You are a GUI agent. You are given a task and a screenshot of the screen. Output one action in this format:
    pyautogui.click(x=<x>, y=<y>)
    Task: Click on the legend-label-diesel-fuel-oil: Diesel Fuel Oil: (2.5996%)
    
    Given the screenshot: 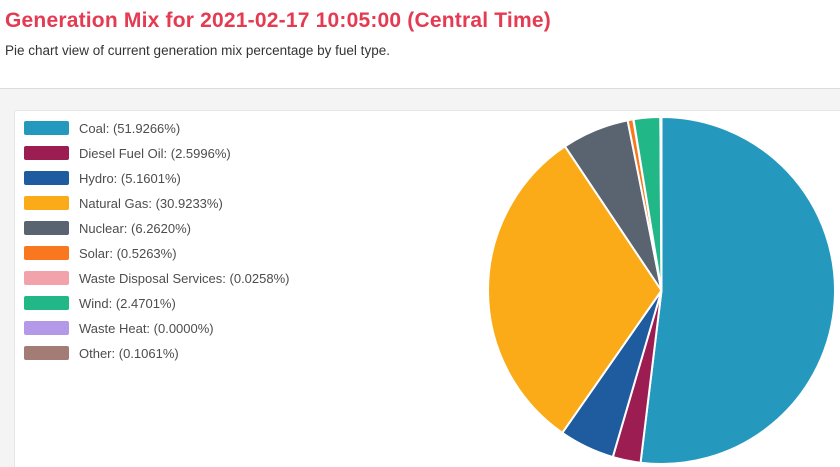 What is the action you would take?
    pyautogui.click(x=155, y=153)
    